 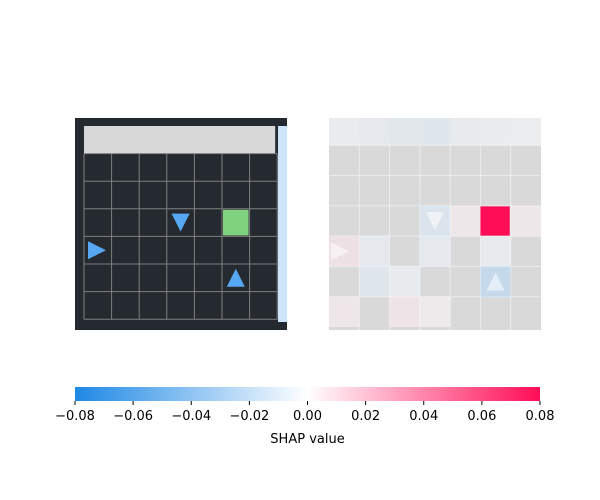 I want to click on shap-overlay-panel, so click(x=435, y=224).